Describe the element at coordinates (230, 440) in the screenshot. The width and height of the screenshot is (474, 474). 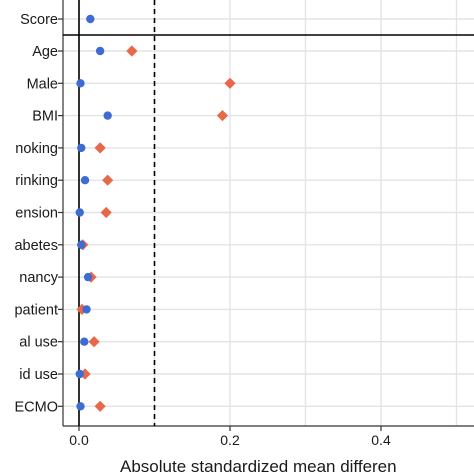
I see `x-tick-label: 0.2` at that location.